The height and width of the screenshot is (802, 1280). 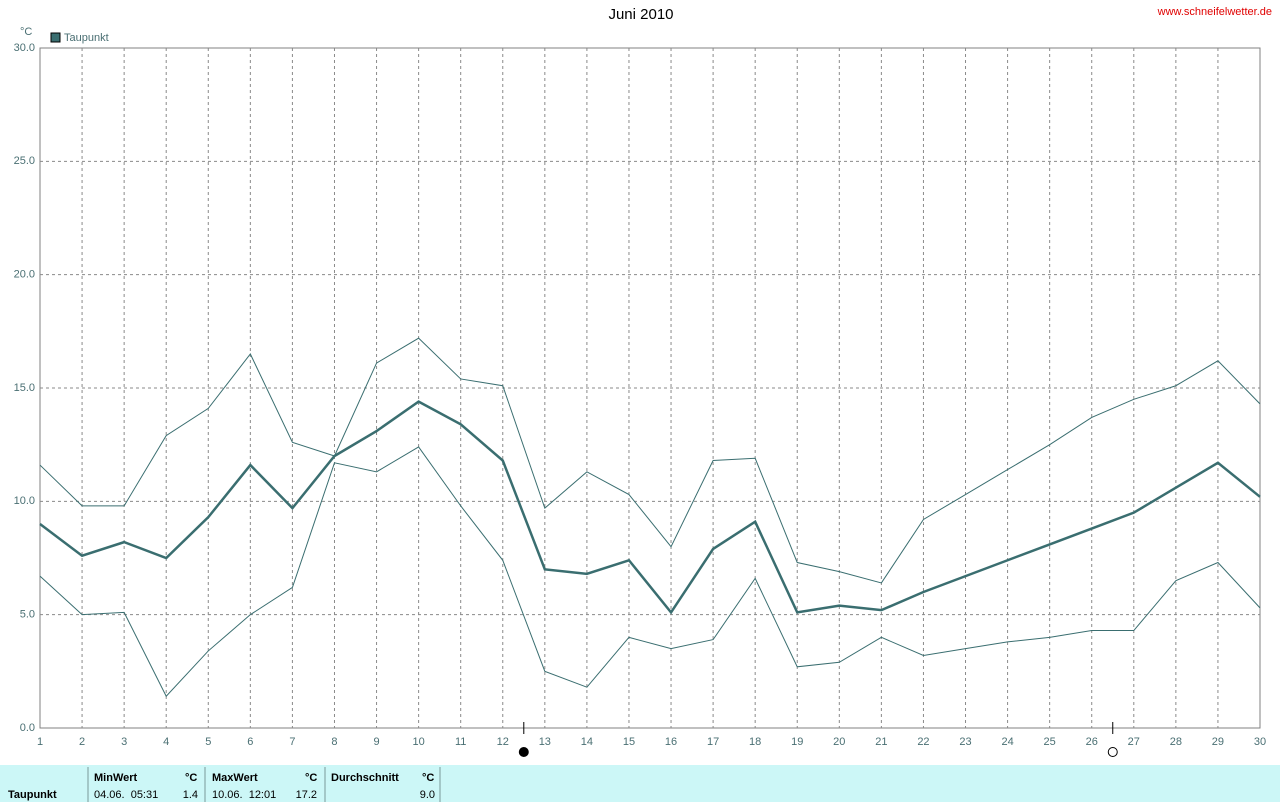 What do you see at coordinates (264, 784) in the screenshot?
I see `stats-dividers` at bounding box center [264, 784].